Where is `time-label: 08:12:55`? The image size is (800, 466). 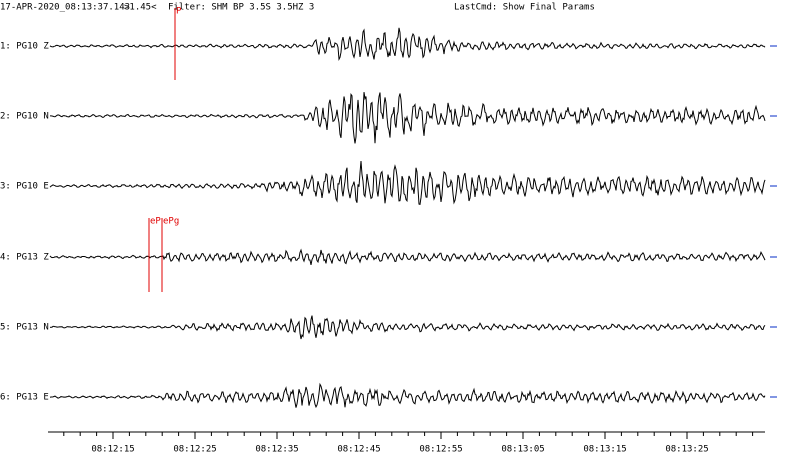 time-label: 08:12:55 is located at coordinates (440, 450).